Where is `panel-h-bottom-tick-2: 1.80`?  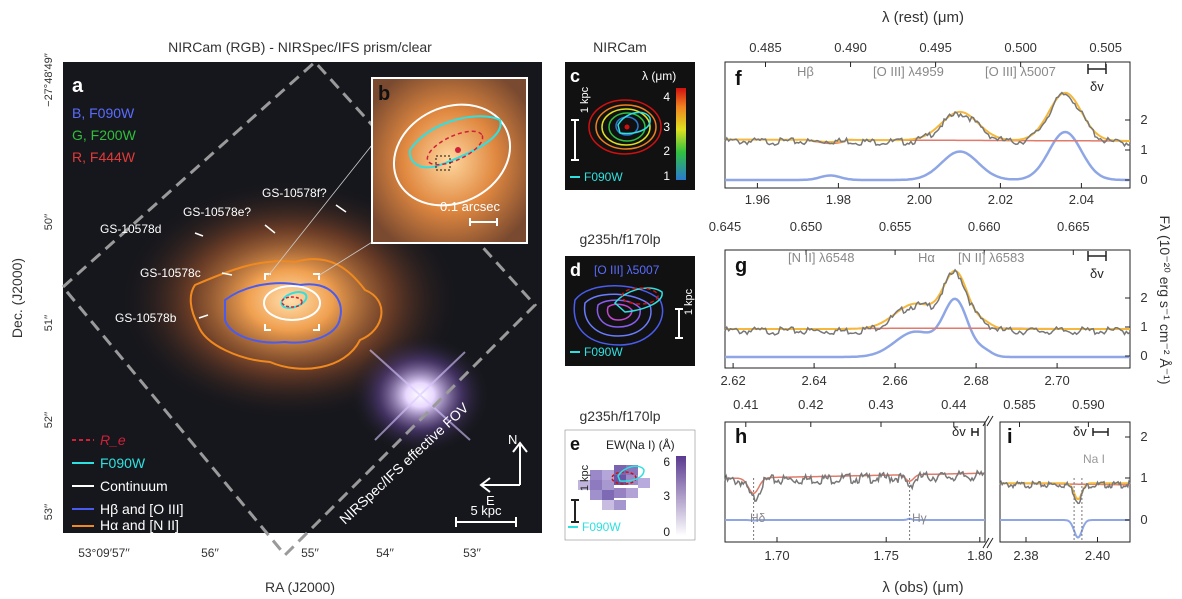 panel-h-bottom-tick-2: 1.80 is located at coordinates (979, 555).